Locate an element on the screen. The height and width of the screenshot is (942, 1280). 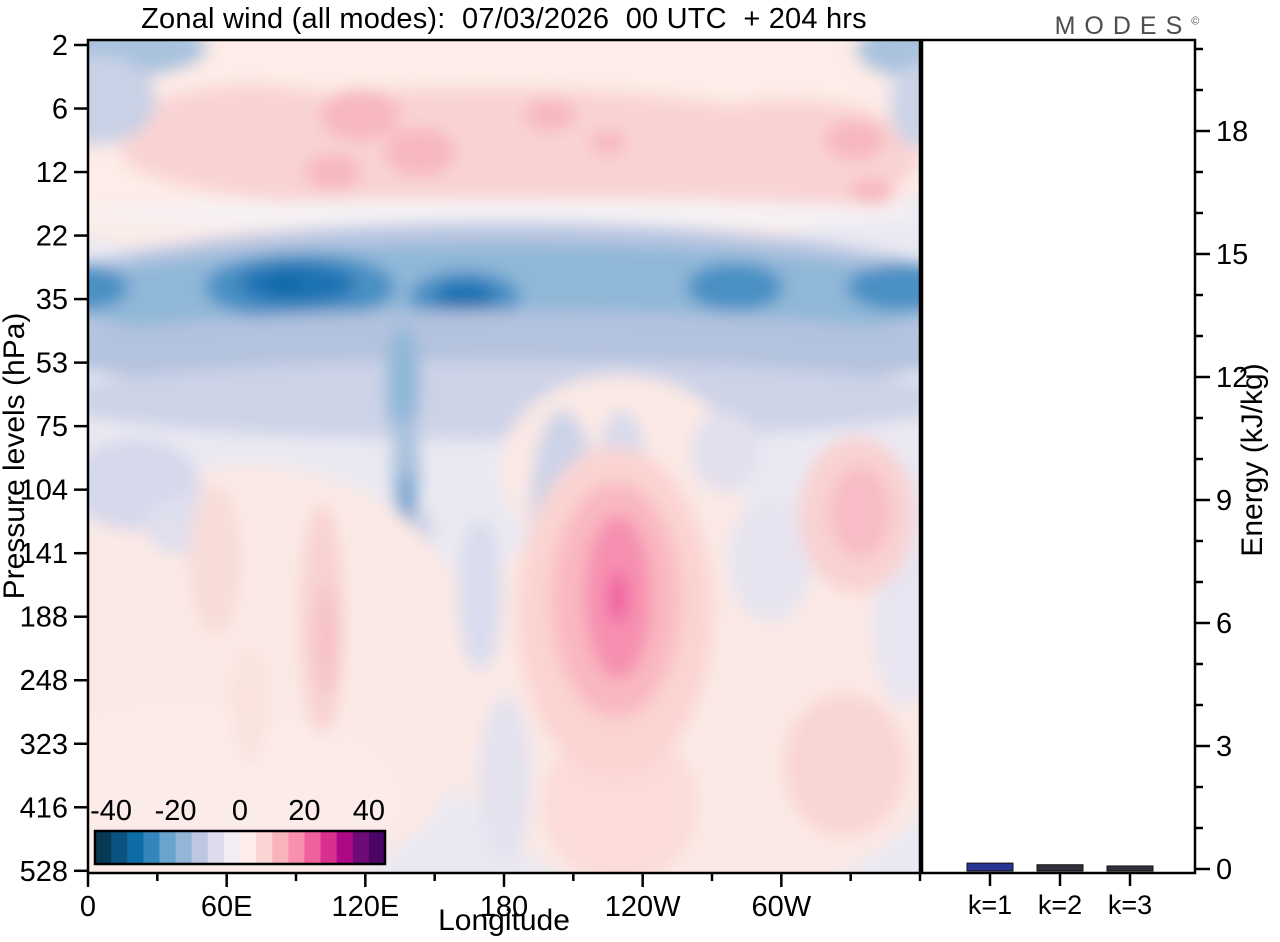
energy-bars: k=1 k=2 k=3 is located at coordinates (1060, 891).